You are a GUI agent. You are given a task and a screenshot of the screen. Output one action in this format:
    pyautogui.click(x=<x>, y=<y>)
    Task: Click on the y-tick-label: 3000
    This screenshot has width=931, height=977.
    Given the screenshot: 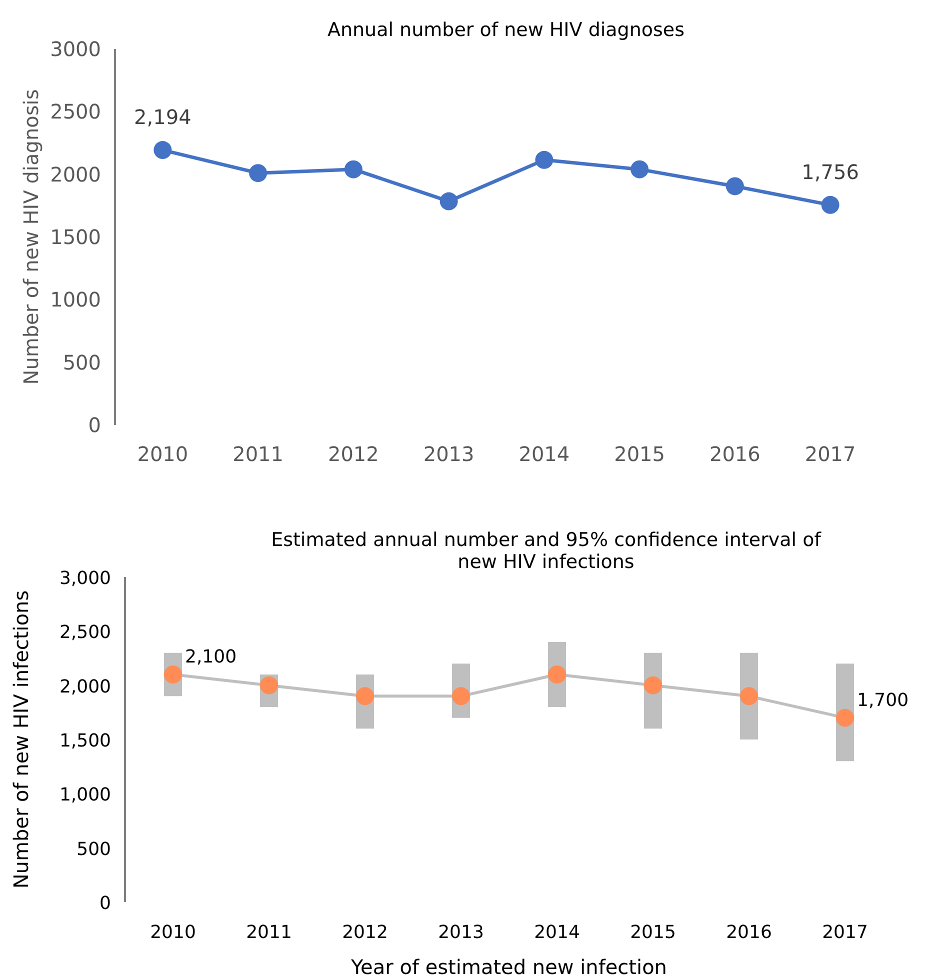 What is the action you would take?
    pyautogui.click(x=75, y=49)
    